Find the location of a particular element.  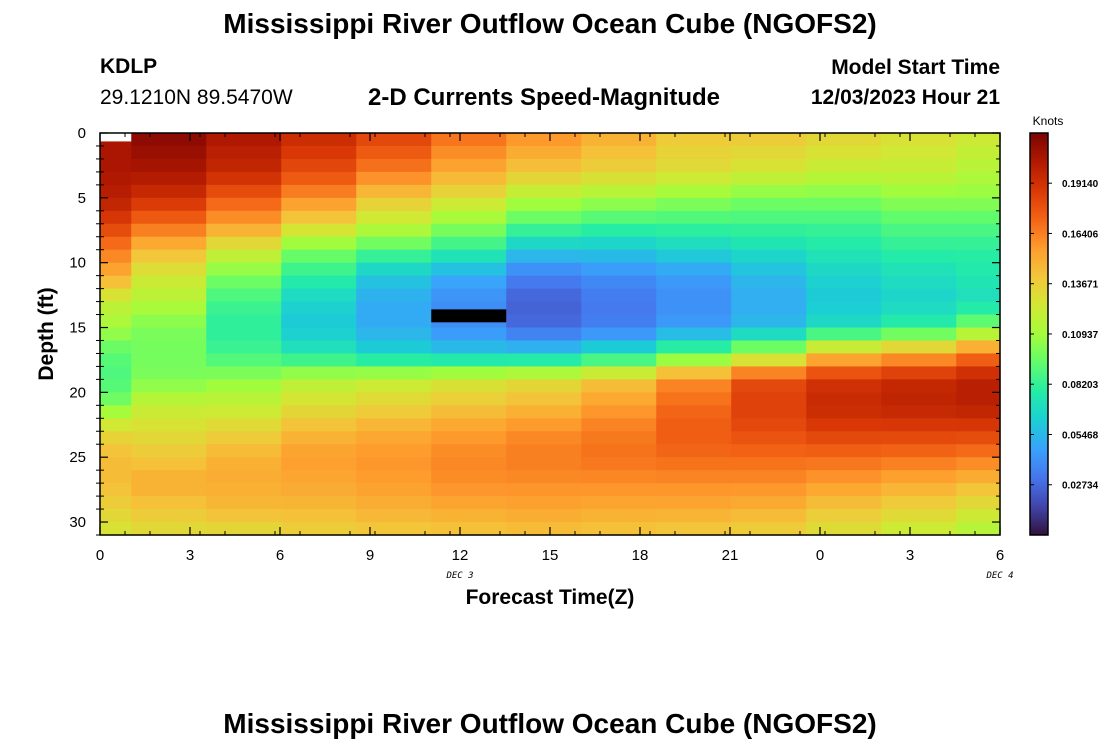

x-tick-label: 0 is located at coordinates (820, 555).